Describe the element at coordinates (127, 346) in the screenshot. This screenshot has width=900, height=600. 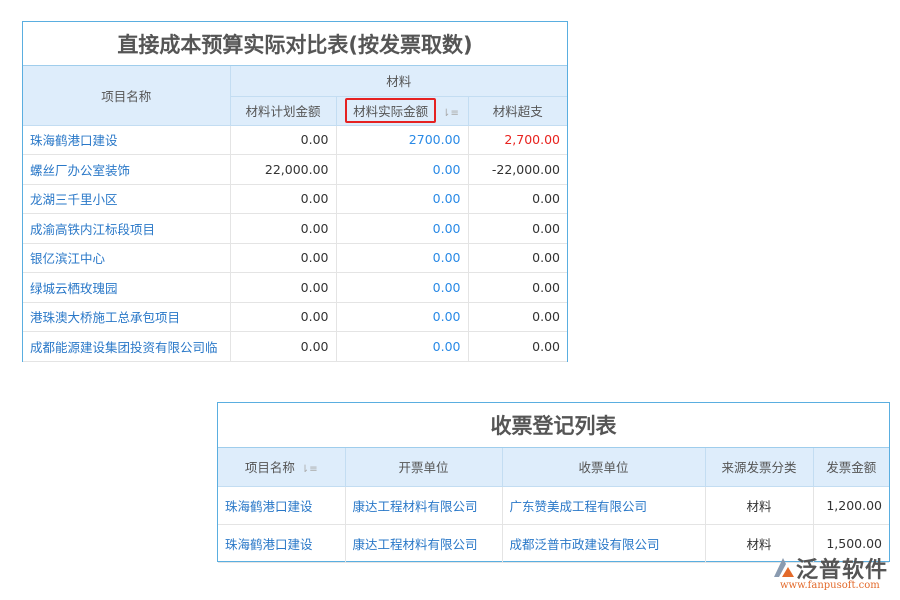
I see `project-link: 成都能源建设集团投资有限公司临` at that location.